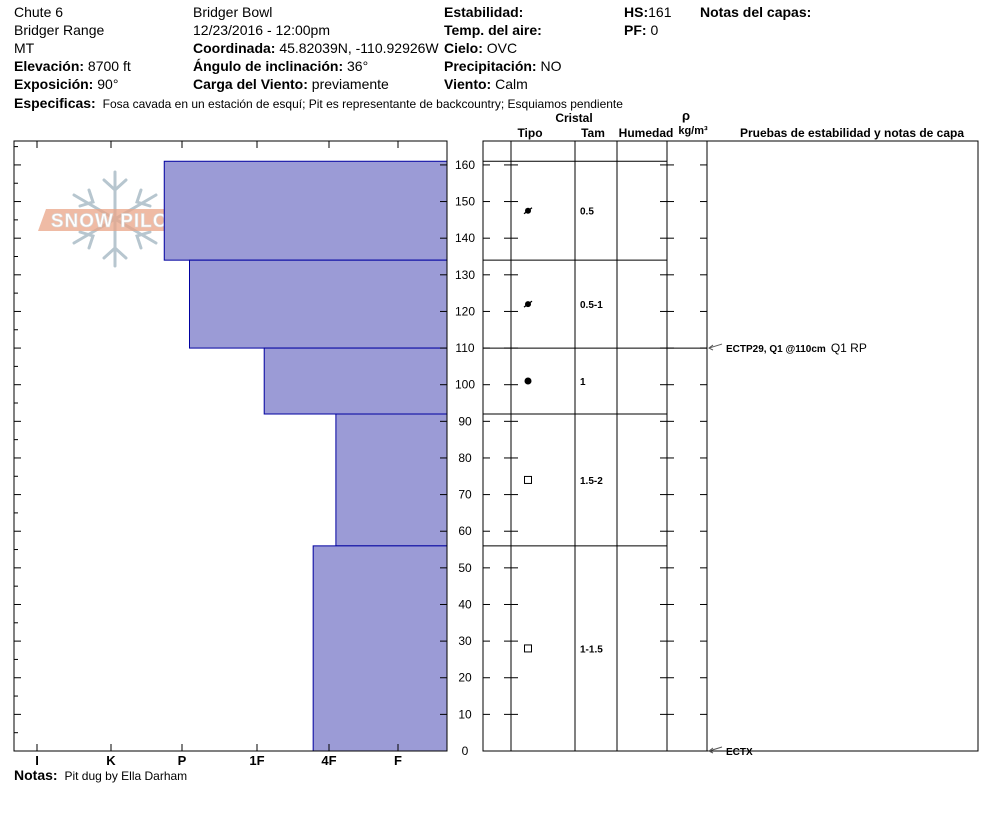 Image resolution: width=994 pixels, height=840 pixels. What do you see at coordinates (291, 84) in the screenshot?
I see `wind-load: Carga del Viento: previamente` at bounding box center [291, 84].